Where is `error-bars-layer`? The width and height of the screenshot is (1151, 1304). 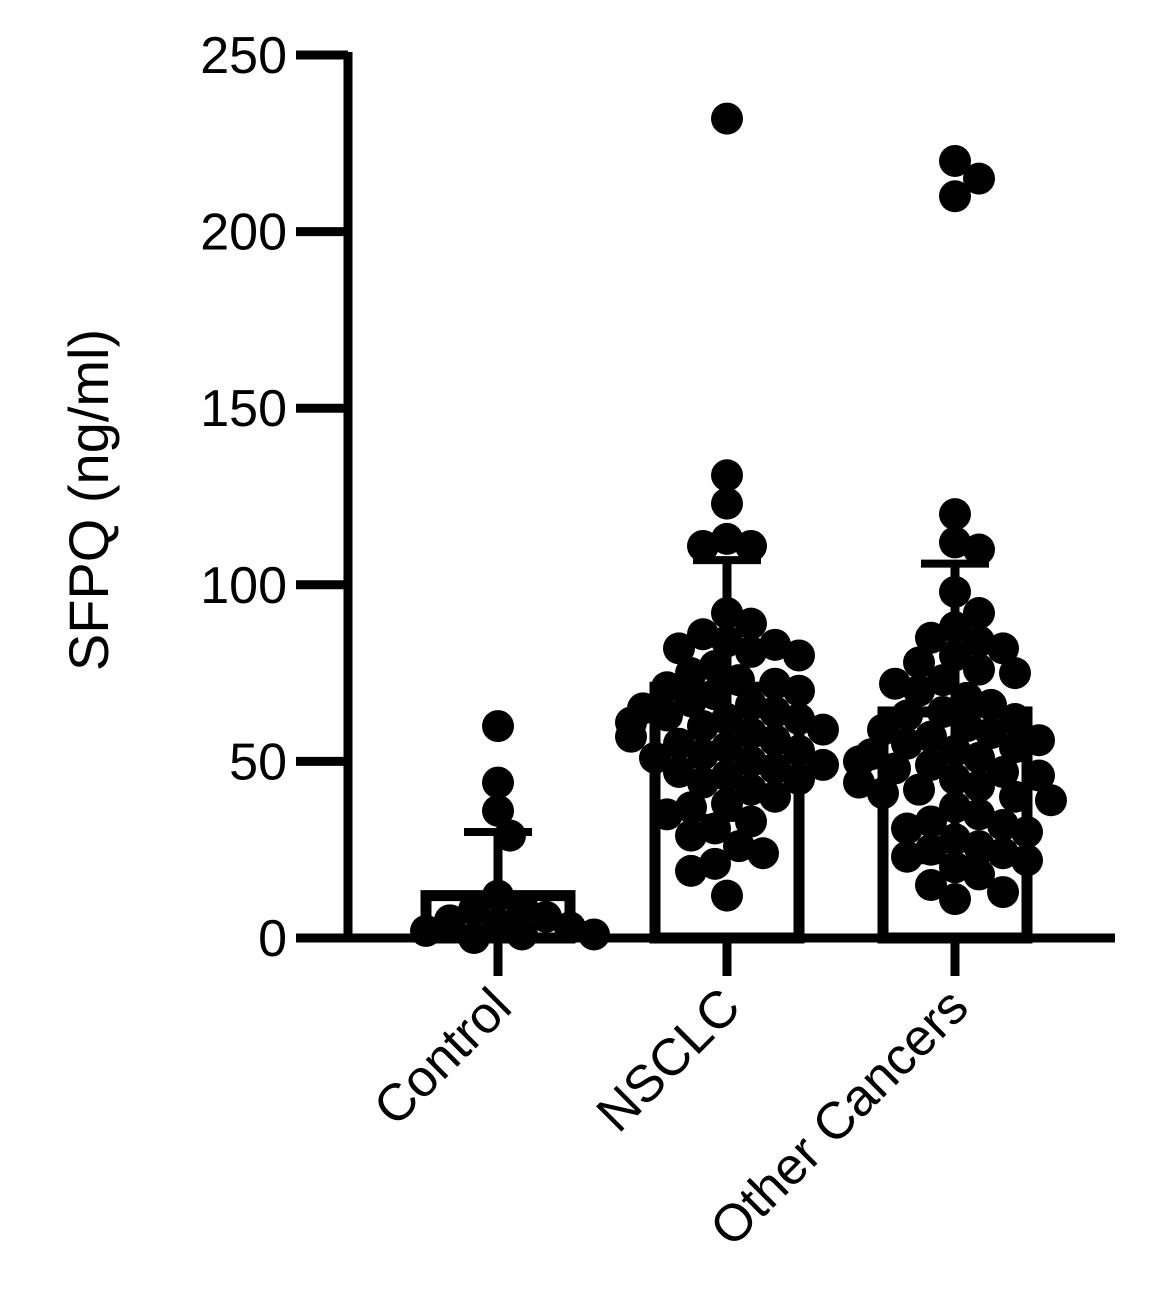
error-bars-layer is located at coordinates (726, 738).